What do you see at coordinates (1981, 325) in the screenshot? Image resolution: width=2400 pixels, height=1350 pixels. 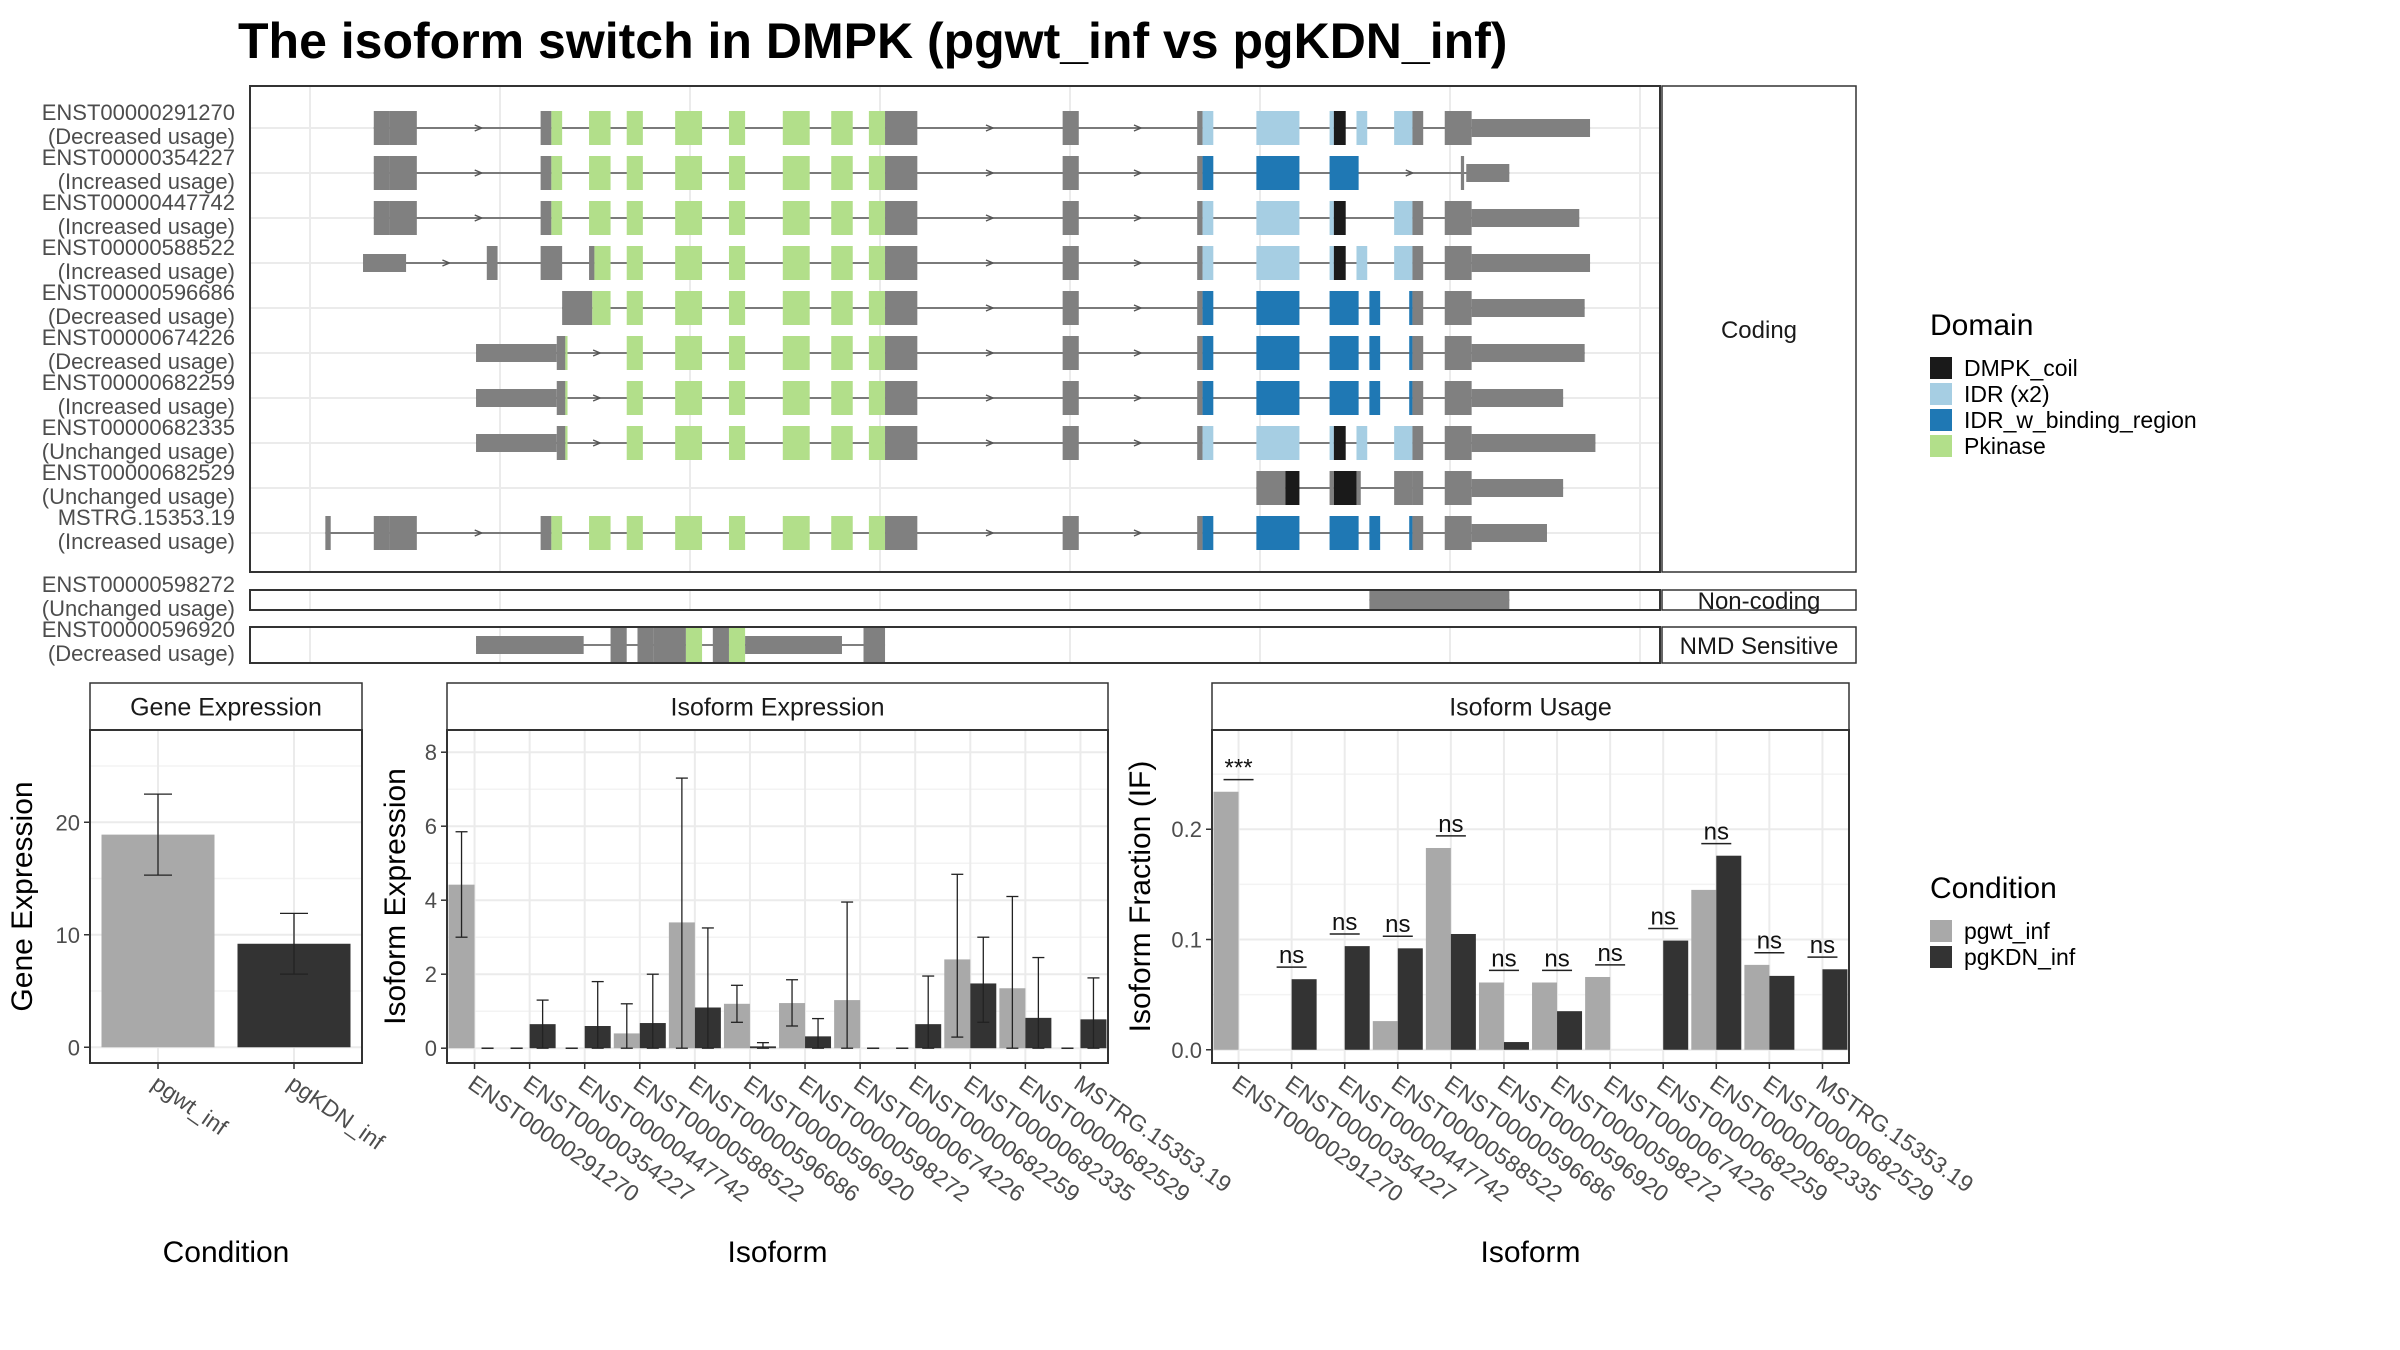 I see `legend-title: Domain` at bounding box center [1981, 325].